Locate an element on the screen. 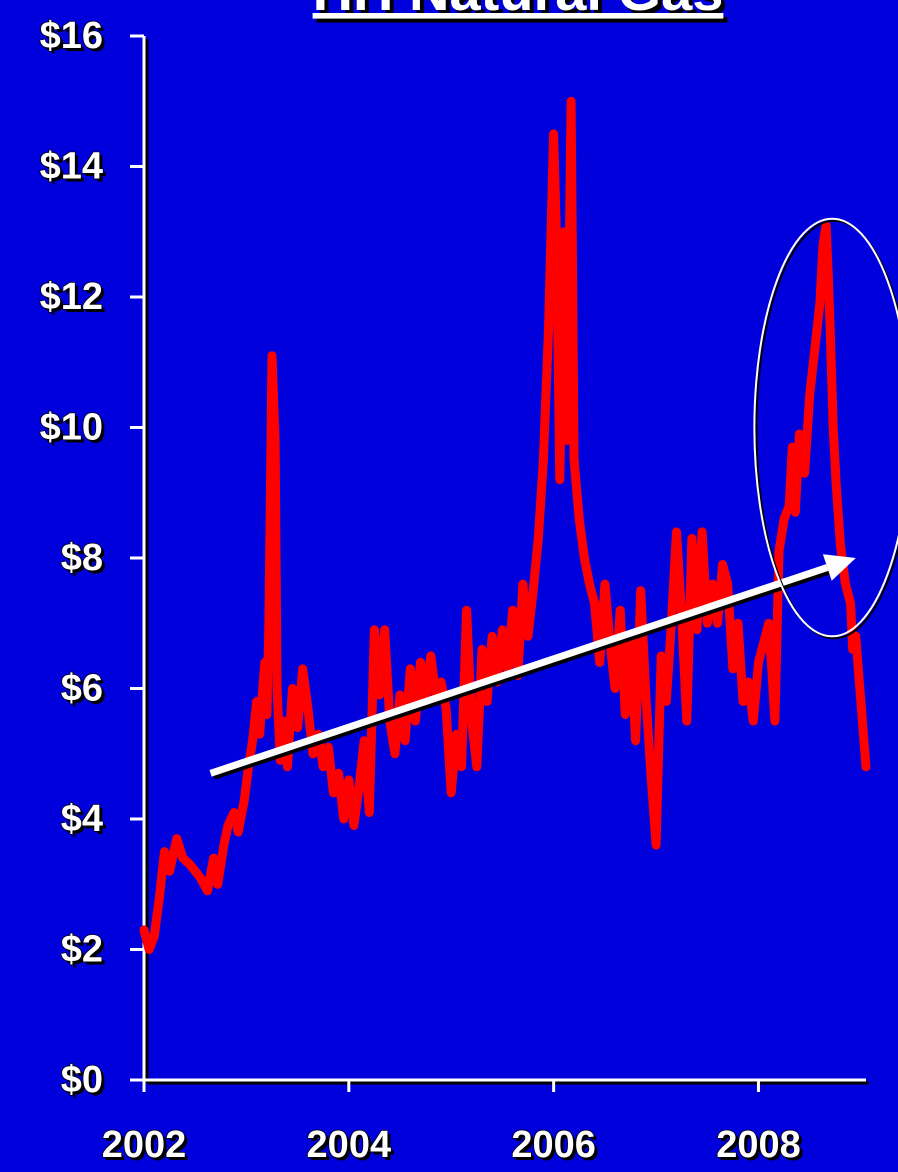 The width and height of the screenshot is (898, 1172). x-tick-label: 2004 is located at coordinates (349, 1145).